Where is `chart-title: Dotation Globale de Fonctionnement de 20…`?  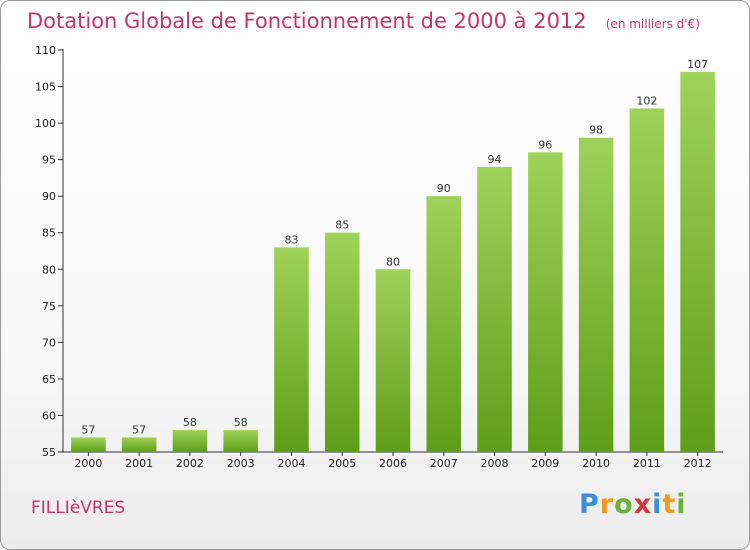
chart-title: Dotation Globale de Fonctionnement de 20… is located at coordinates (307, 21).